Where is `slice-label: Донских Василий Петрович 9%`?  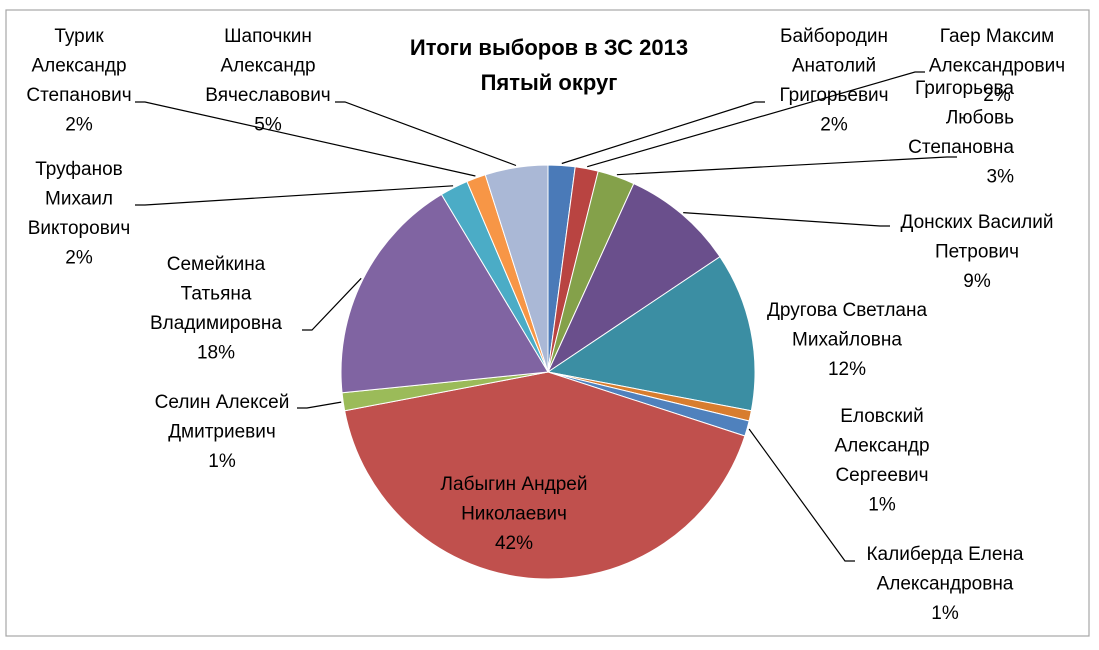 slice-label: Донских Василий Петрович 9% is located at coordinates (976, 252).